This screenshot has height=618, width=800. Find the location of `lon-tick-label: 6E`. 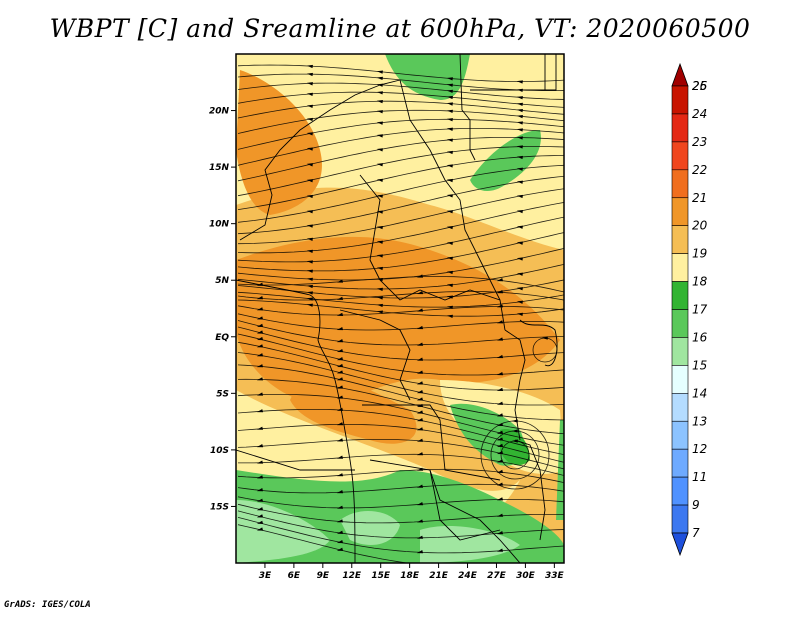

lon-tick-label: 6E is located at coordinates (294, 576).